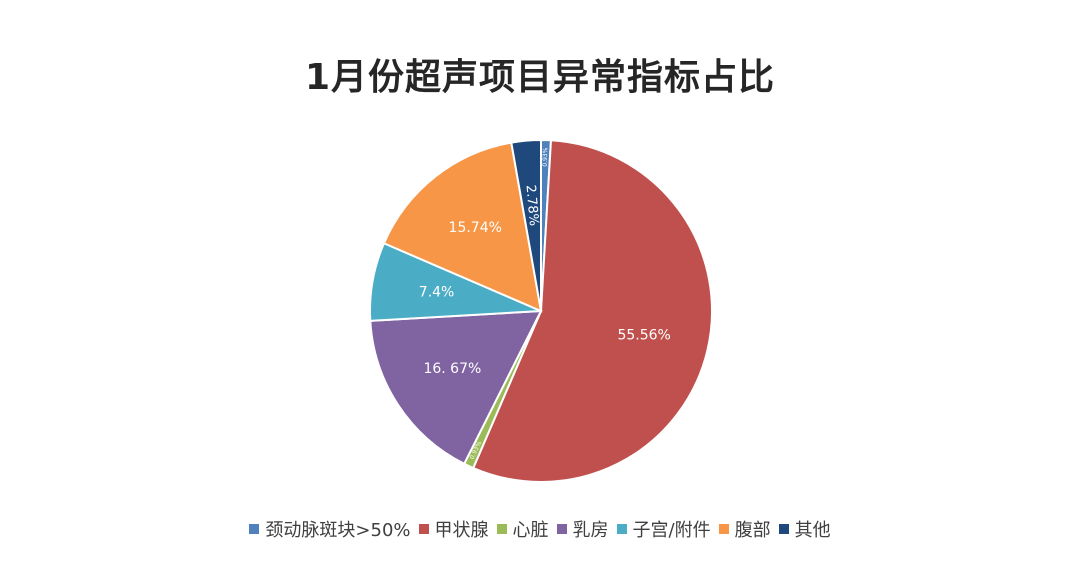 The width and height of the screenshot is (1080, 586). I want to click on slice-data-label-0: 0.93%, so click(546, 157).